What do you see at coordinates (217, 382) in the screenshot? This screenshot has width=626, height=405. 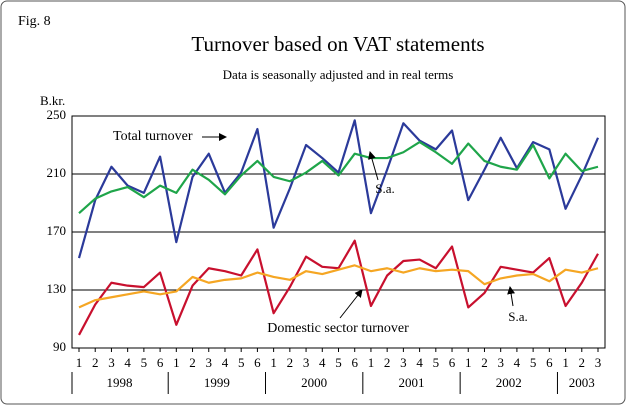 I see `year-label: 1999` at bounding box center [217, 382].